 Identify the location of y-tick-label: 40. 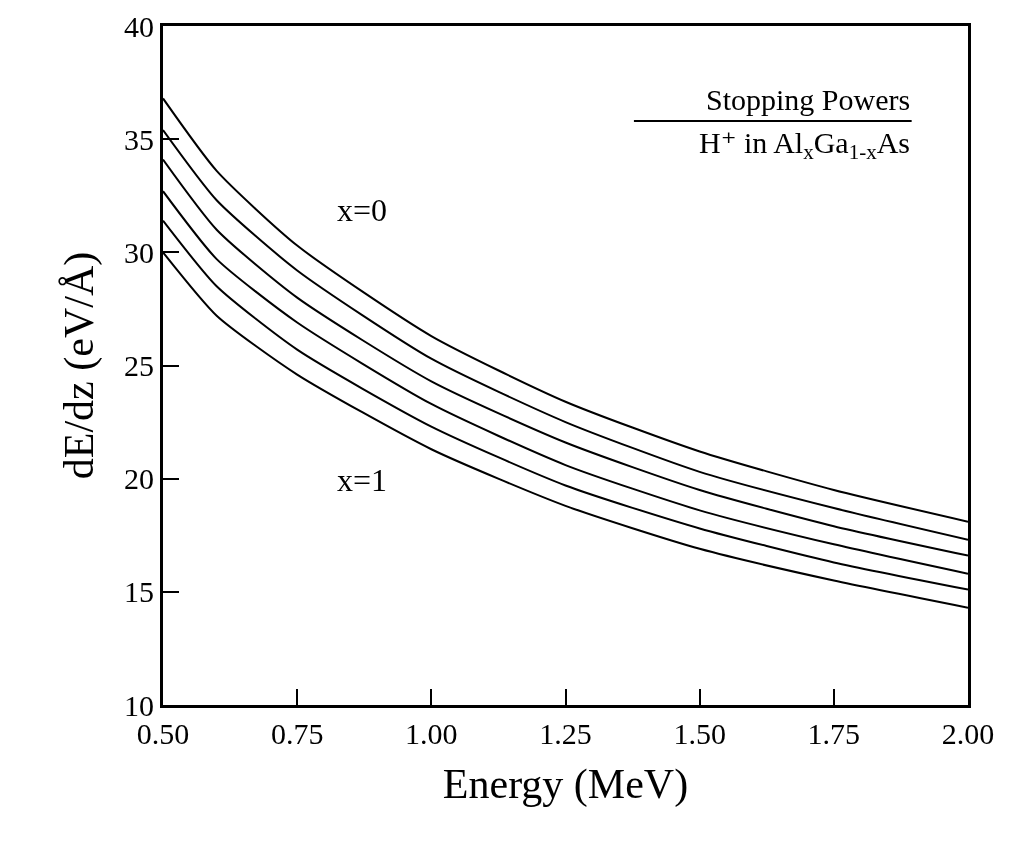
(139, 26).